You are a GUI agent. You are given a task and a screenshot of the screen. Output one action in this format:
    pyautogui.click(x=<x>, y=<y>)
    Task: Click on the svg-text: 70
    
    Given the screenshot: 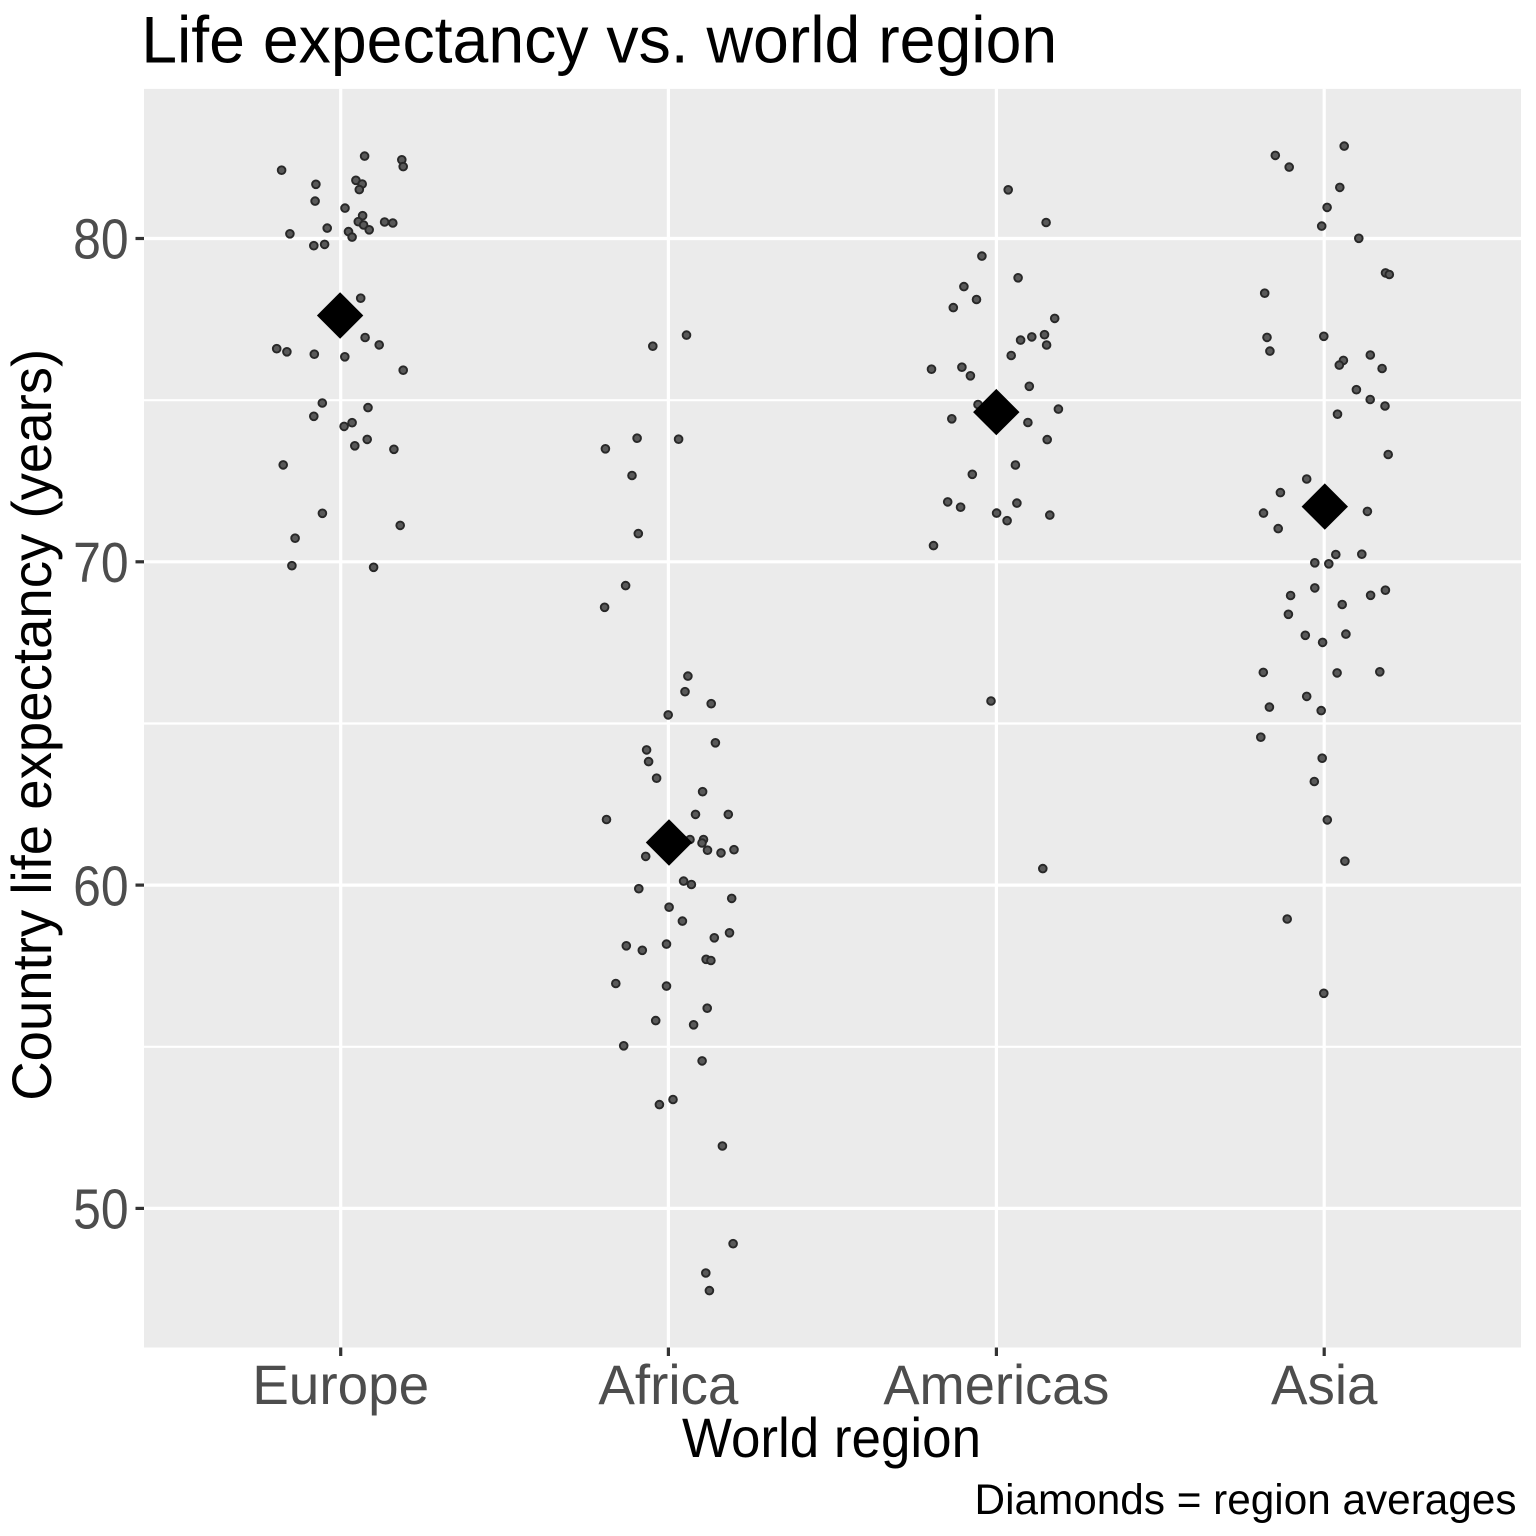 What is the action you would take?
    pyautogui.click(x=101, y=563)
    